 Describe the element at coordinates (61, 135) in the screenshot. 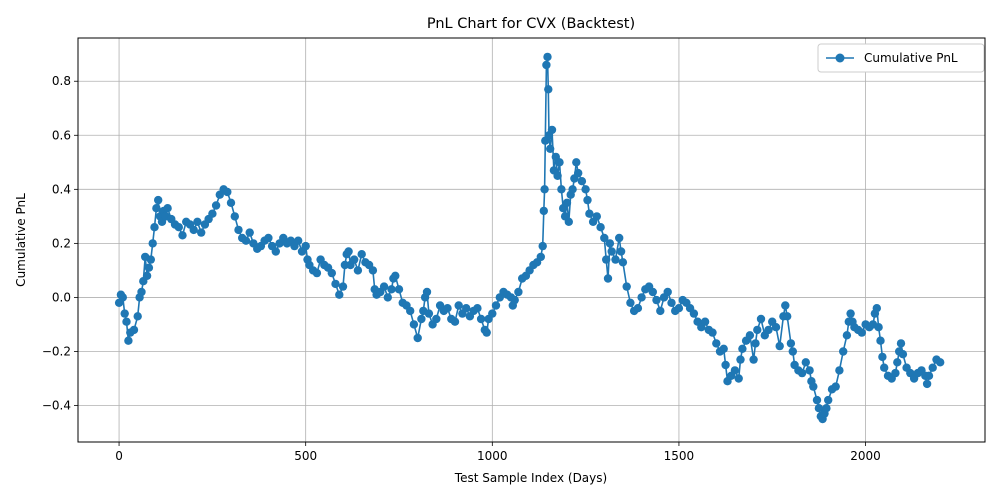

I see `y-tick-label: 0.6` at that location.